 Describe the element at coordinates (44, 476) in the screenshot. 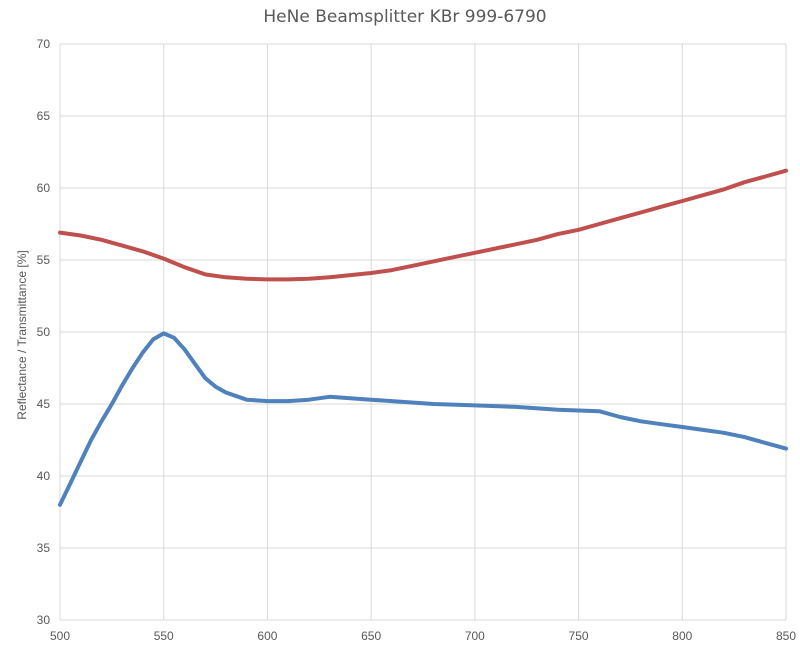

I see `y-tick-label: 40` at that location.